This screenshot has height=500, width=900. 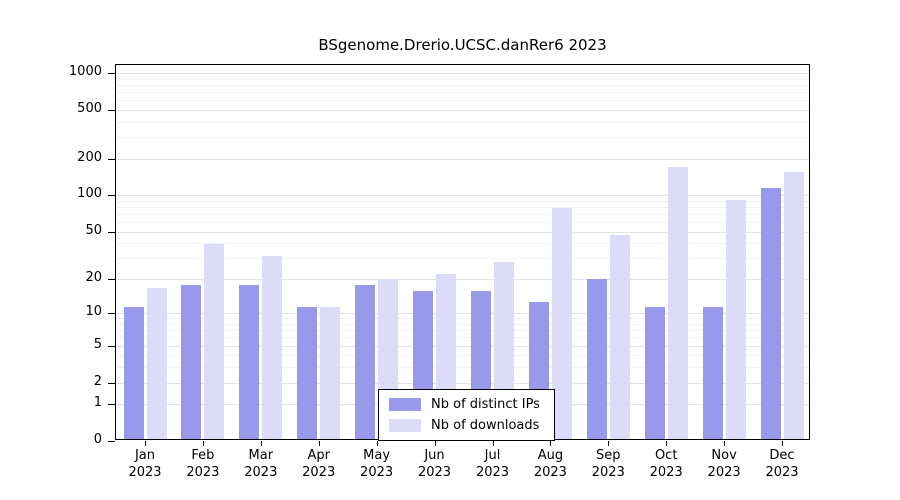 I want to click on y-tick-label: 0, so click(x=97, y=439).